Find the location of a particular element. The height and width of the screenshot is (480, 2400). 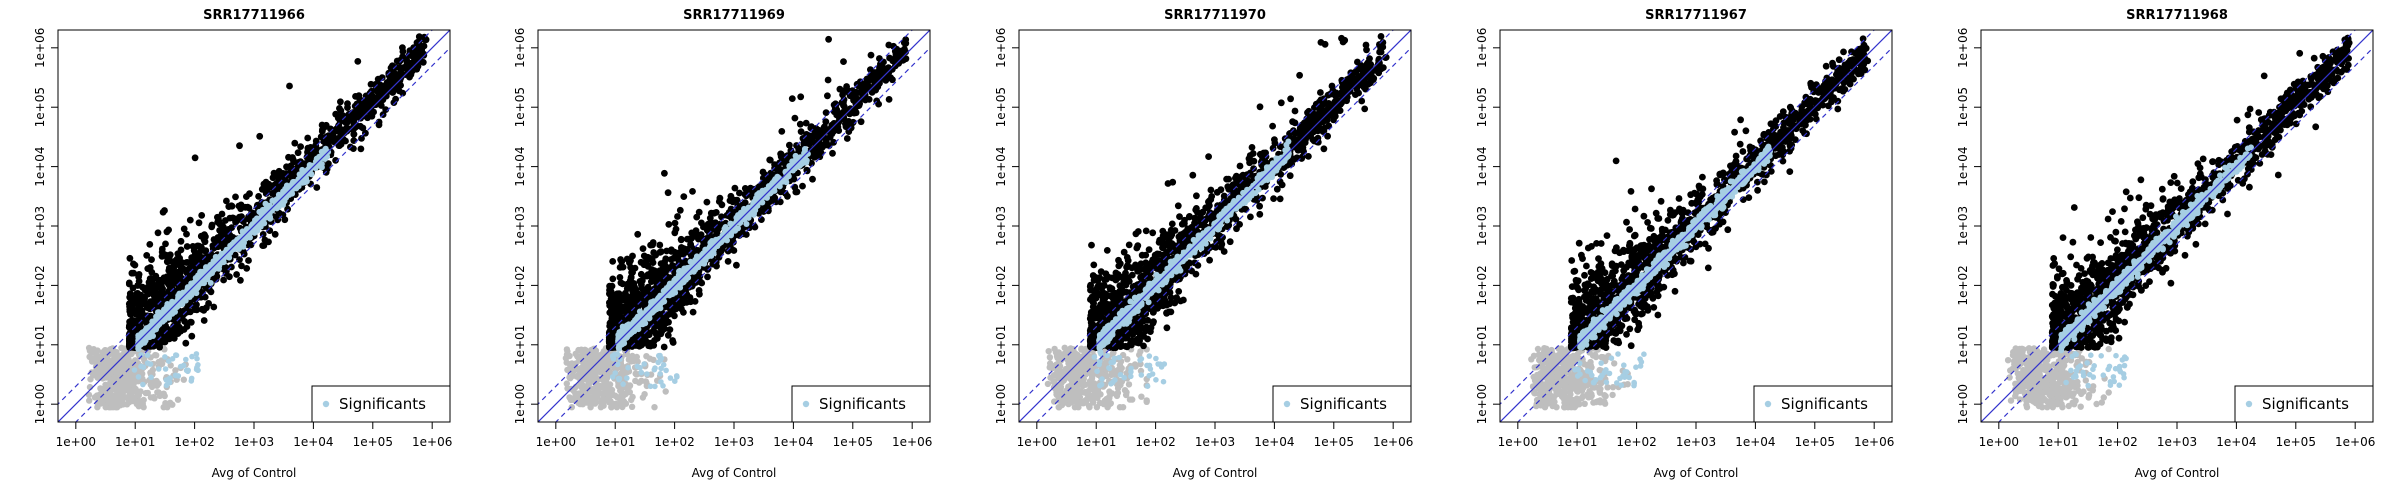

upper-fold-line is located at coordinates (245, 217).